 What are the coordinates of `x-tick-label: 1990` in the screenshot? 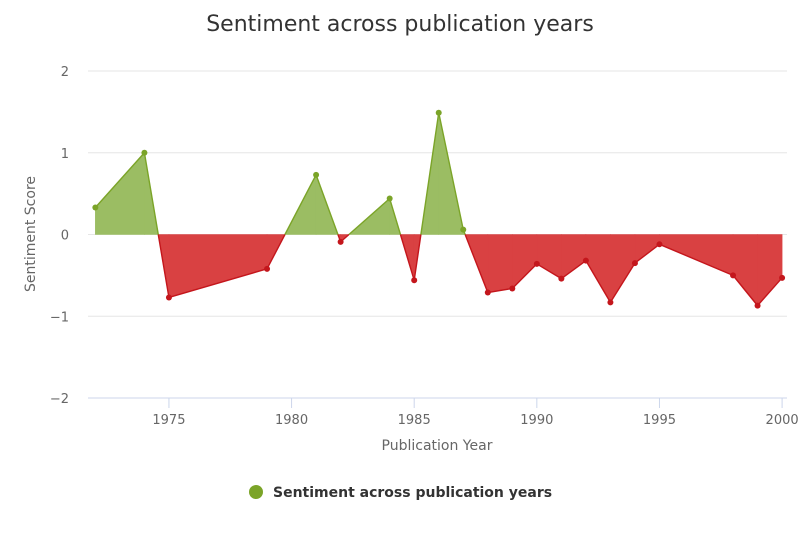 It's located at (536, 420).